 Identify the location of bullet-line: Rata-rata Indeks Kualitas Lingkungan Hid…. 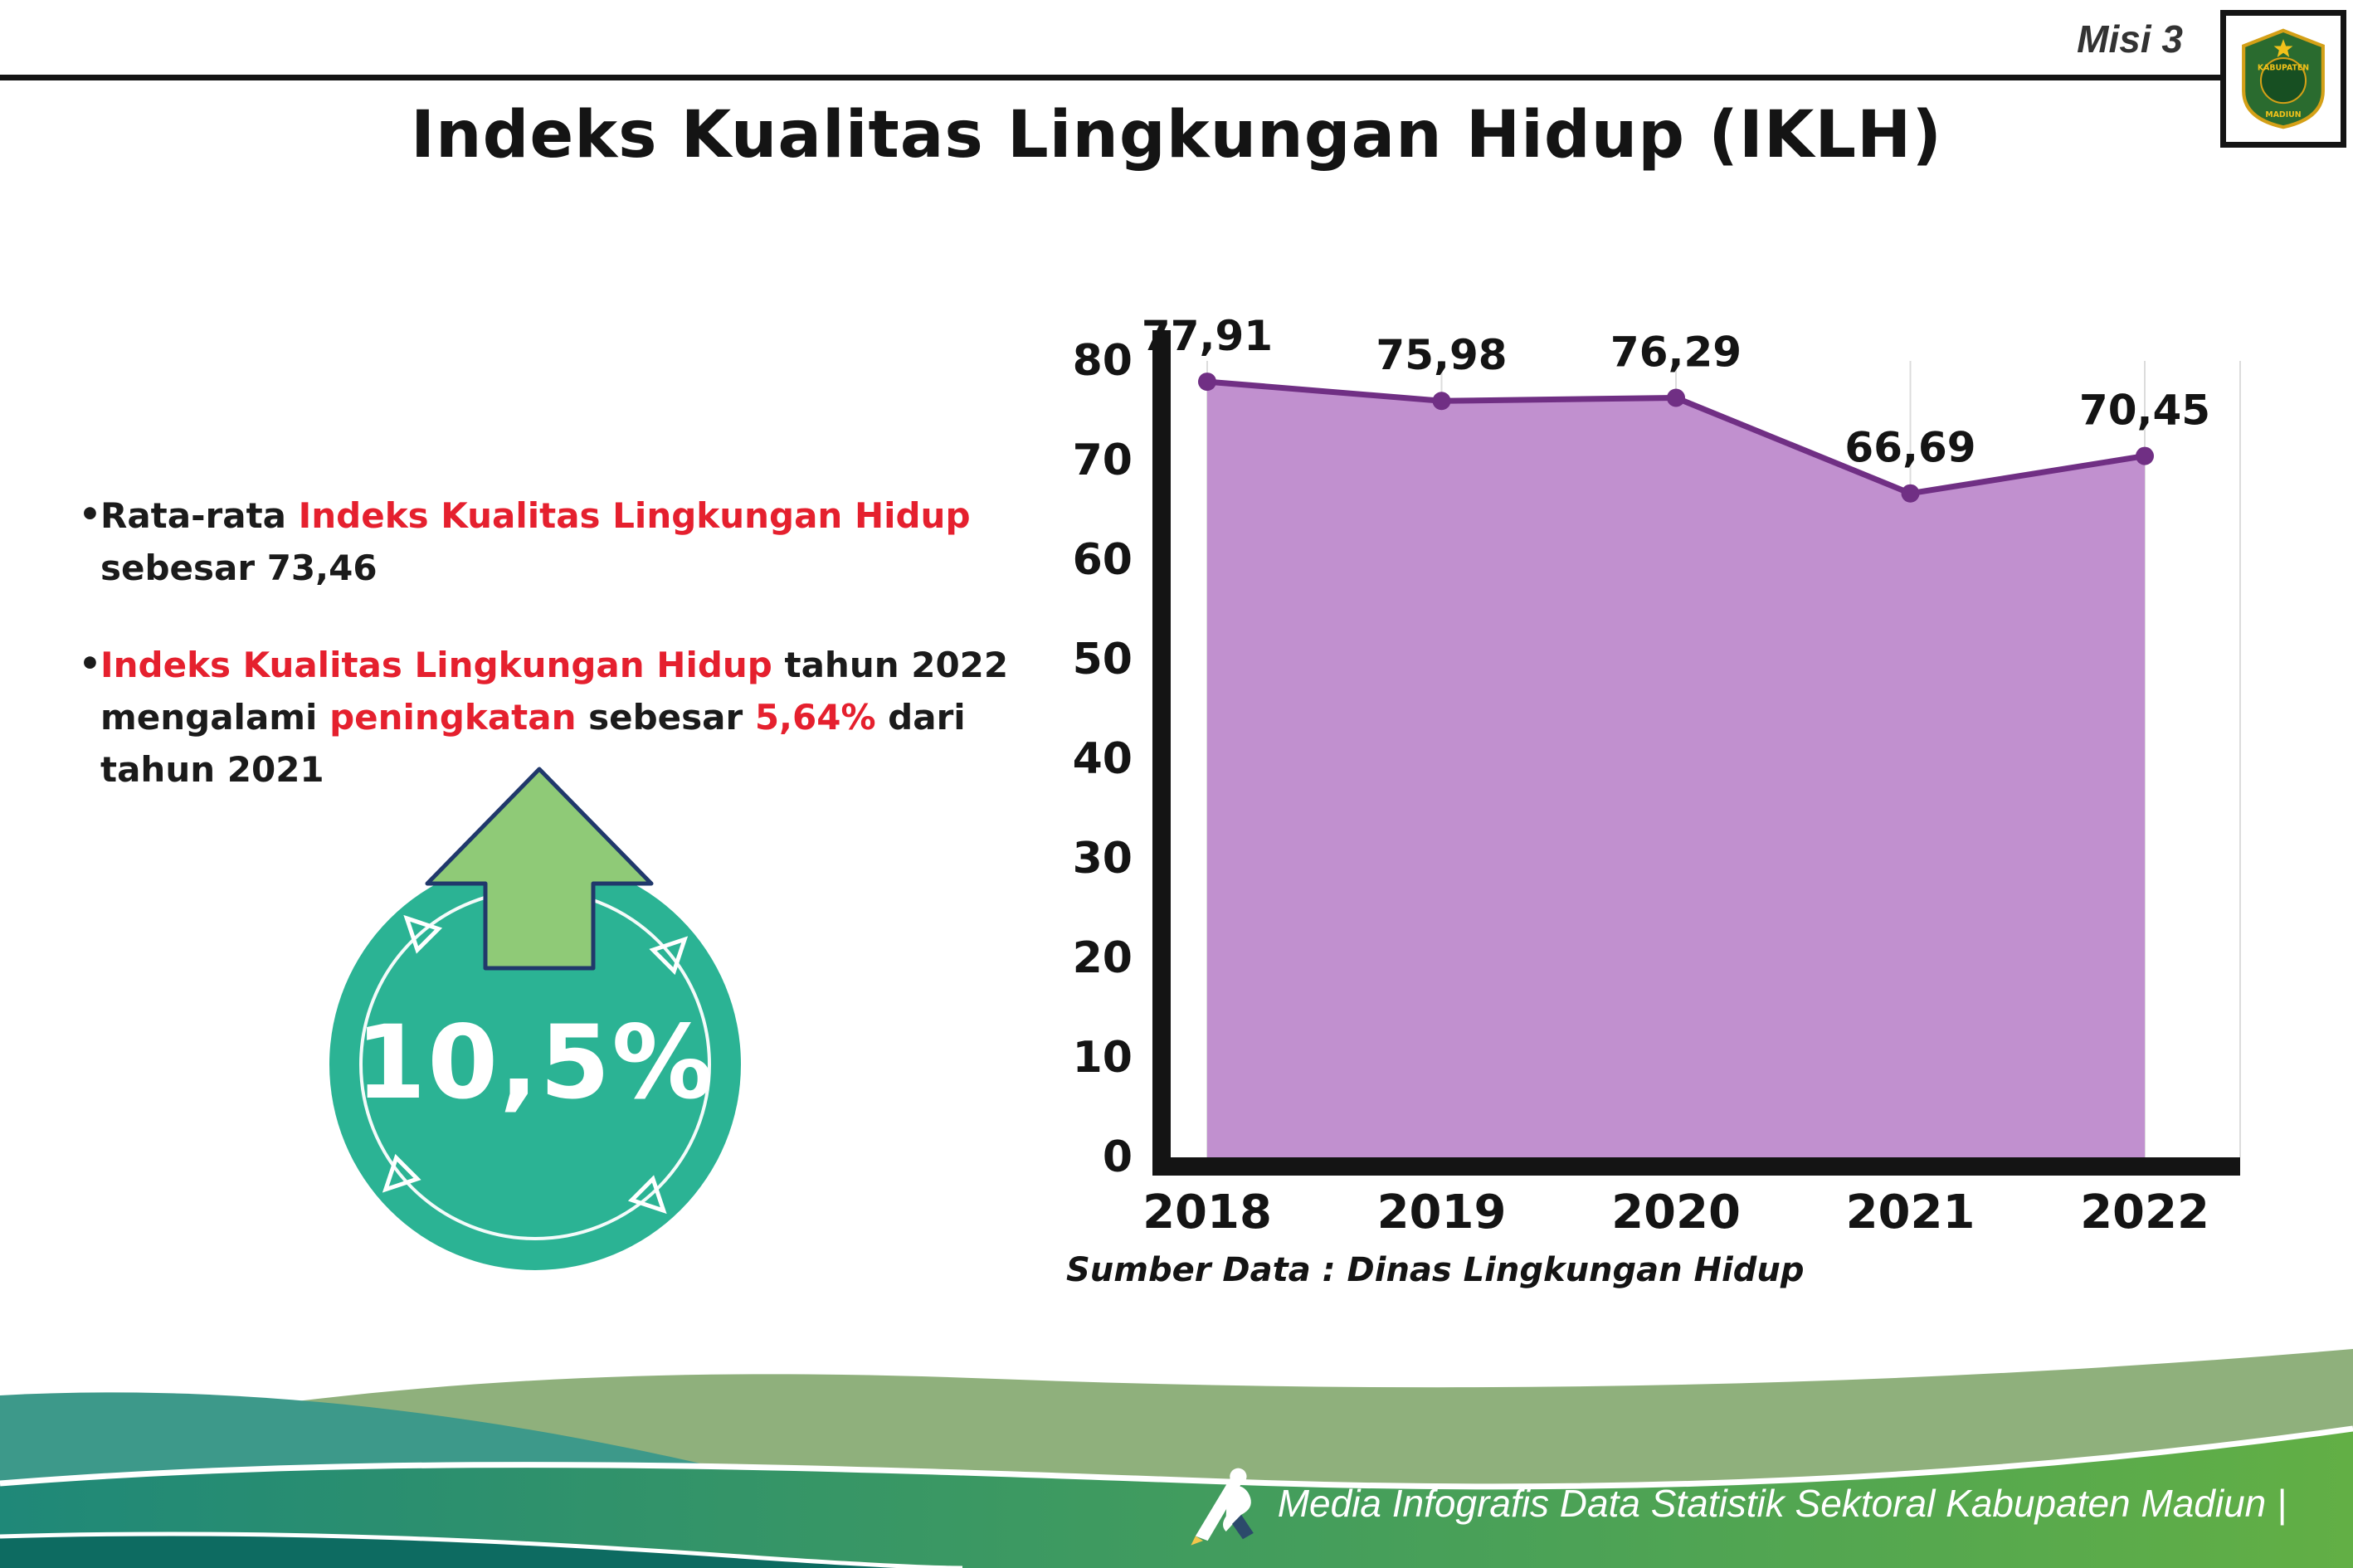
(579, 515).